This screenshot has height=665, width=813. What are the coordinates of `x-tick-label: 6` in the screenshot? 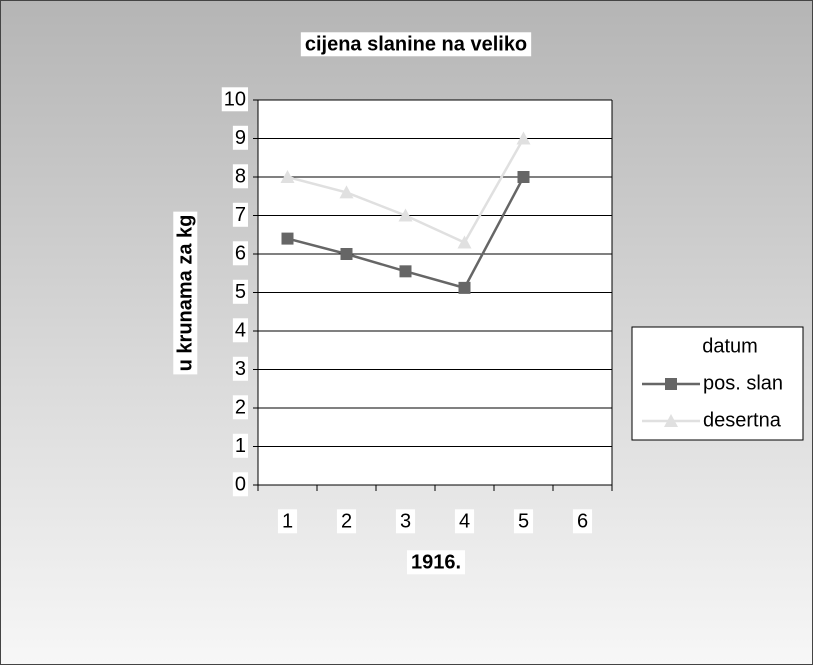 It's located at (582, 521).